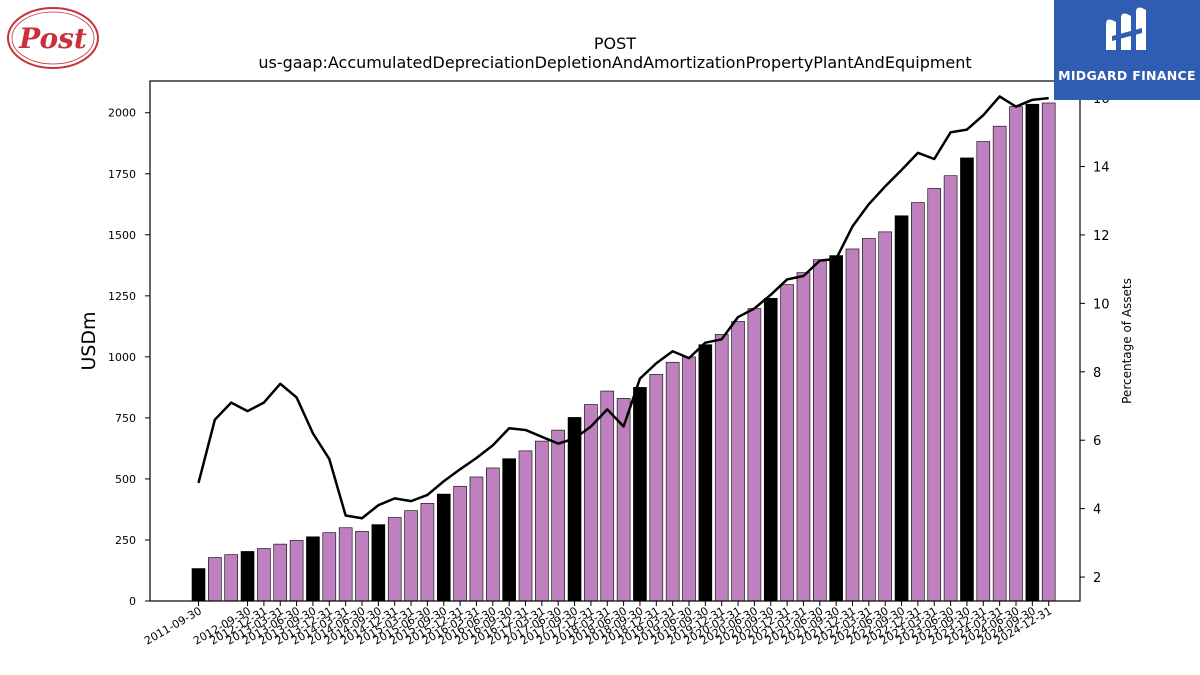  I want to click on midgard-emblem-icon, so click(1126, 28).